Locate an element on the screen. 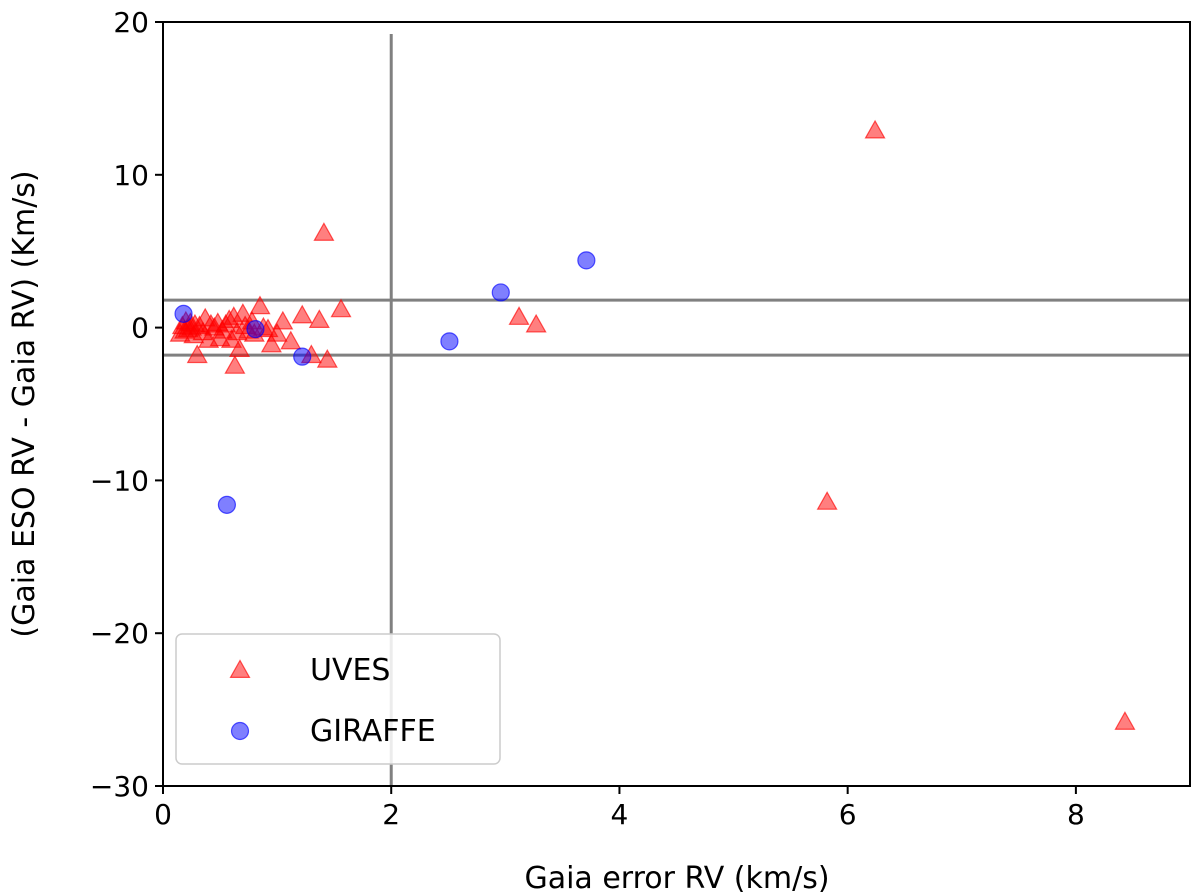  x-tick-label: 0 is located at coordinates (163, 814).